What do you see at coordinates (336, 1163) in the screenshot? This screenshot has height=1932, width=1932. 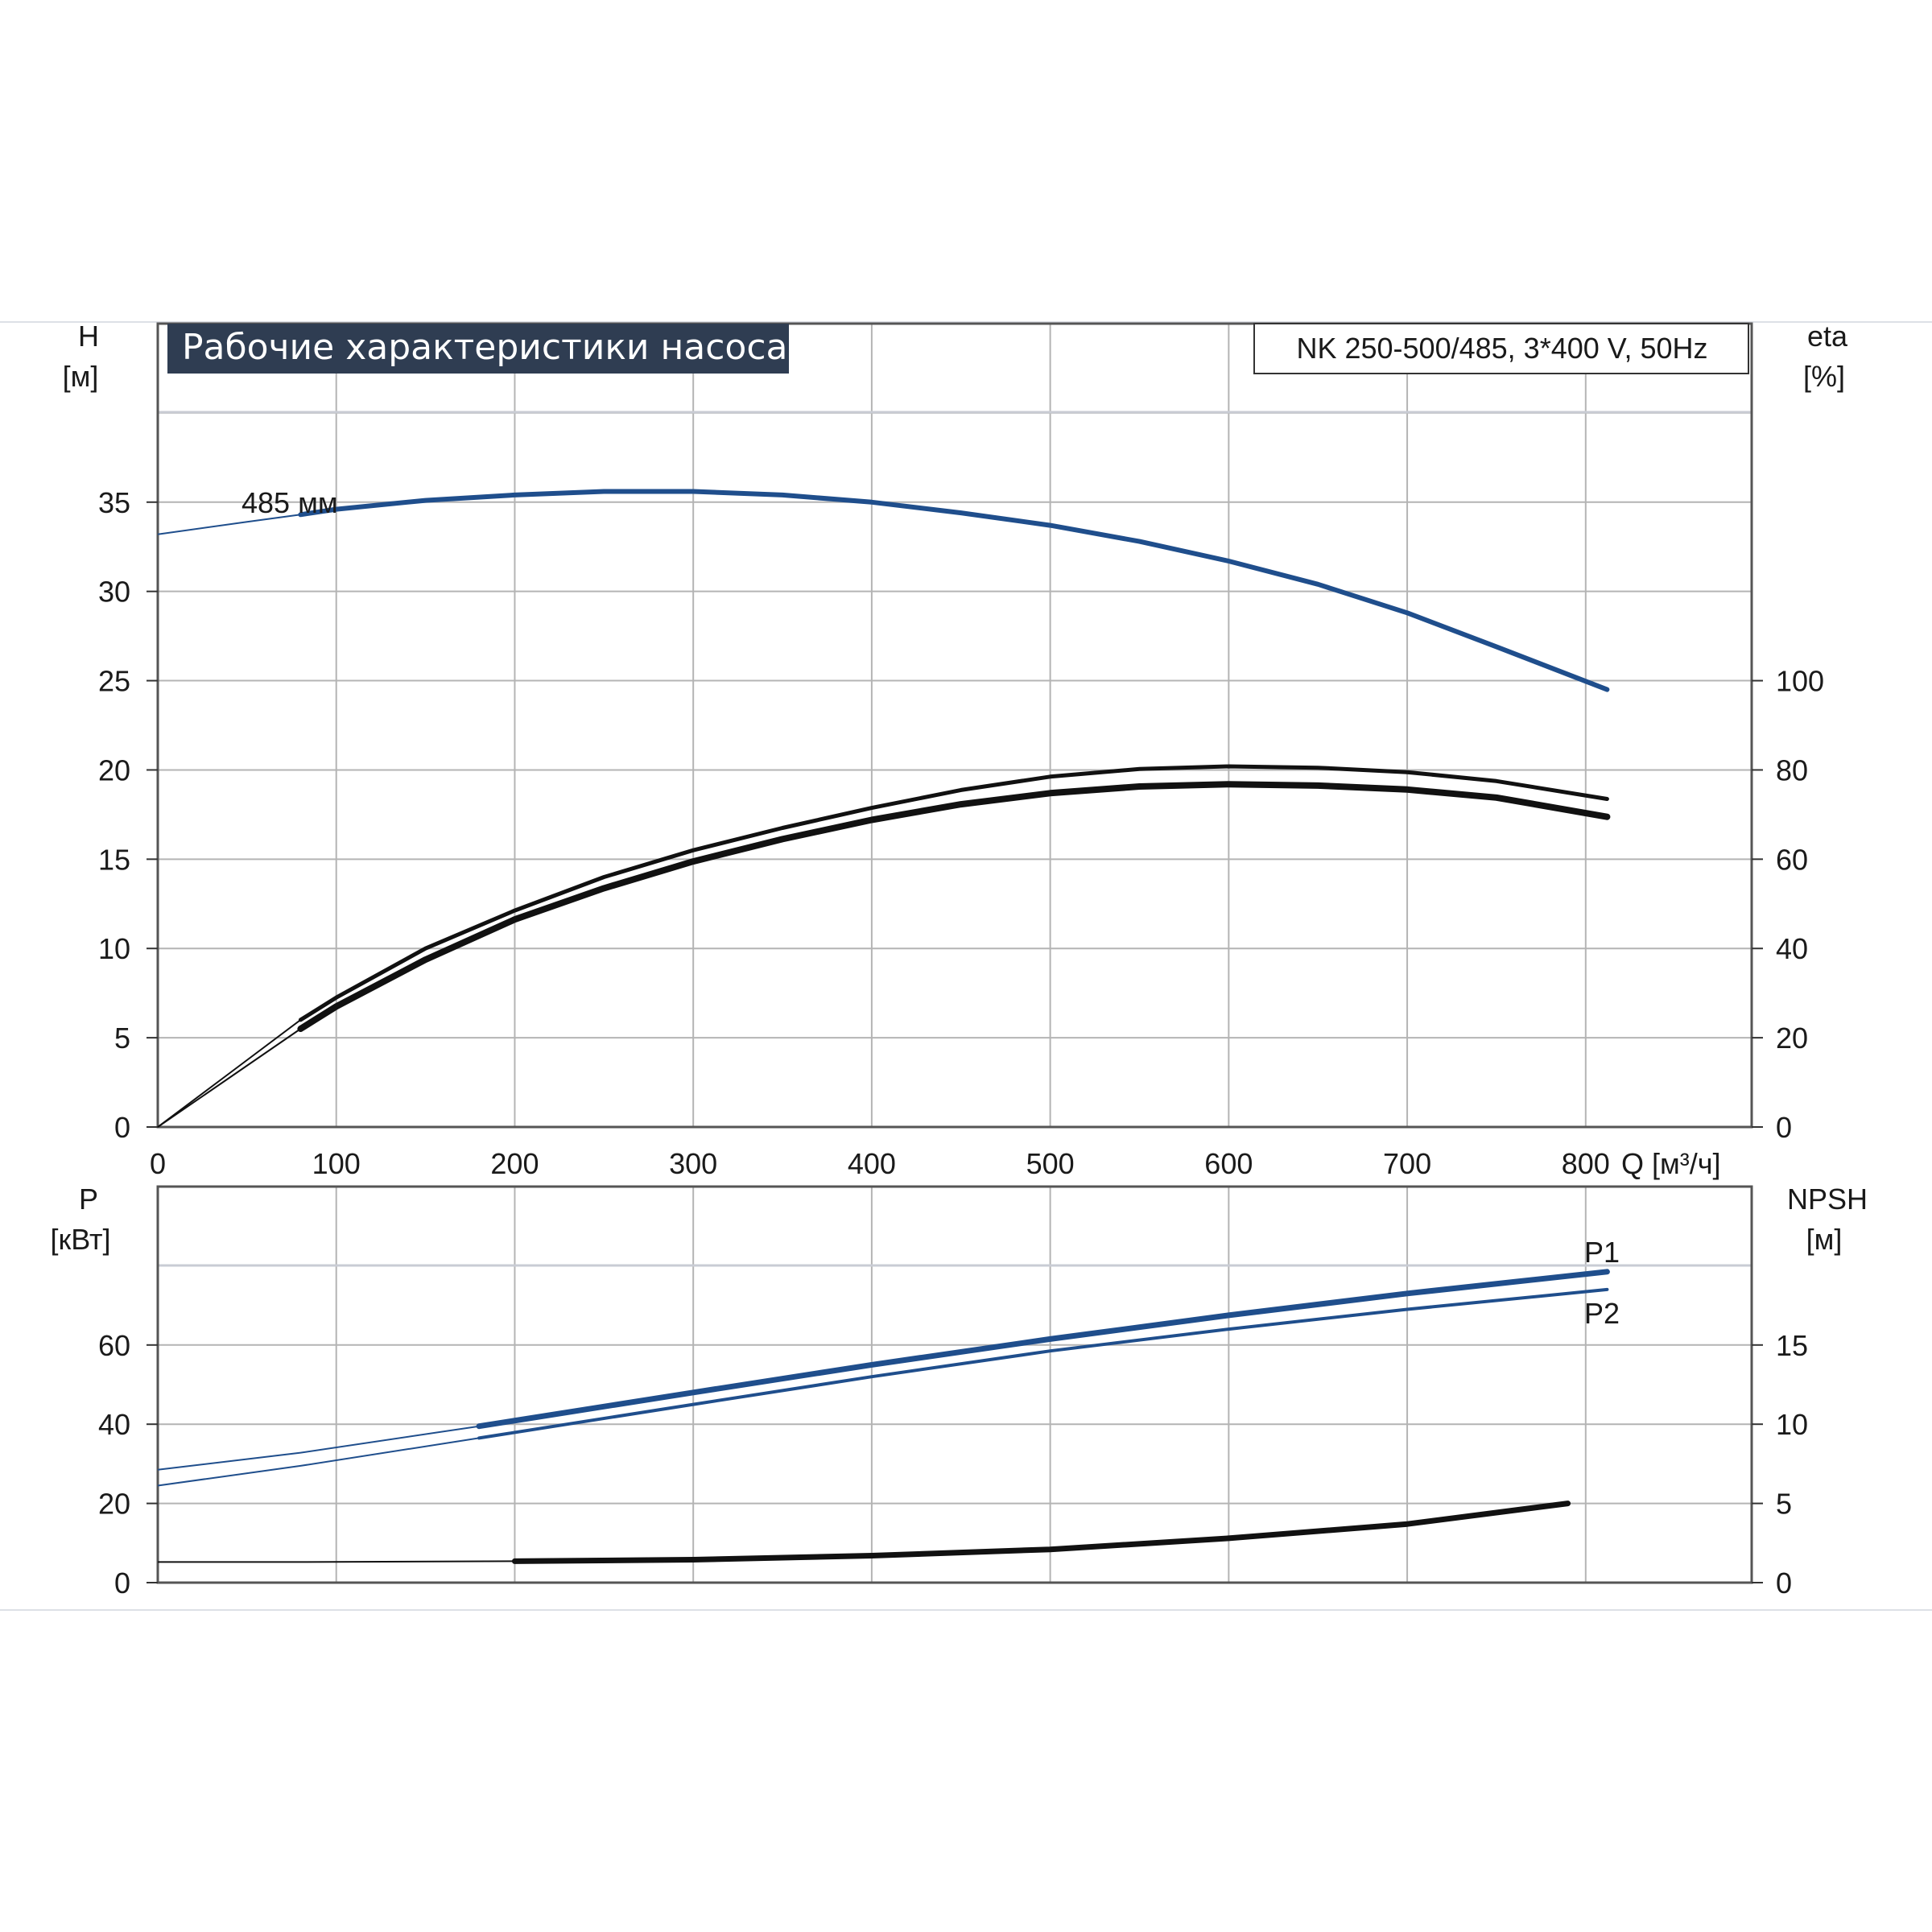 I see `x-tick-label: 100` at bounding box center [336, 1163].